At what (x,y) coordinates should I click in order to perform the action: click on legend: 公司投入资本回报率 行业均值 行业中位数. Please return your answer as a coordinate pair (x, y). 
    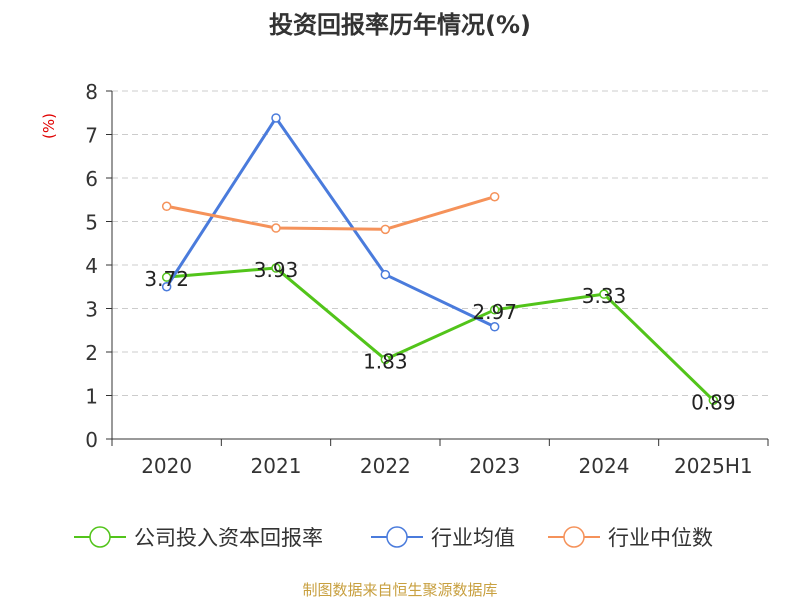
    Looking at the image, I should click on (393, 538).